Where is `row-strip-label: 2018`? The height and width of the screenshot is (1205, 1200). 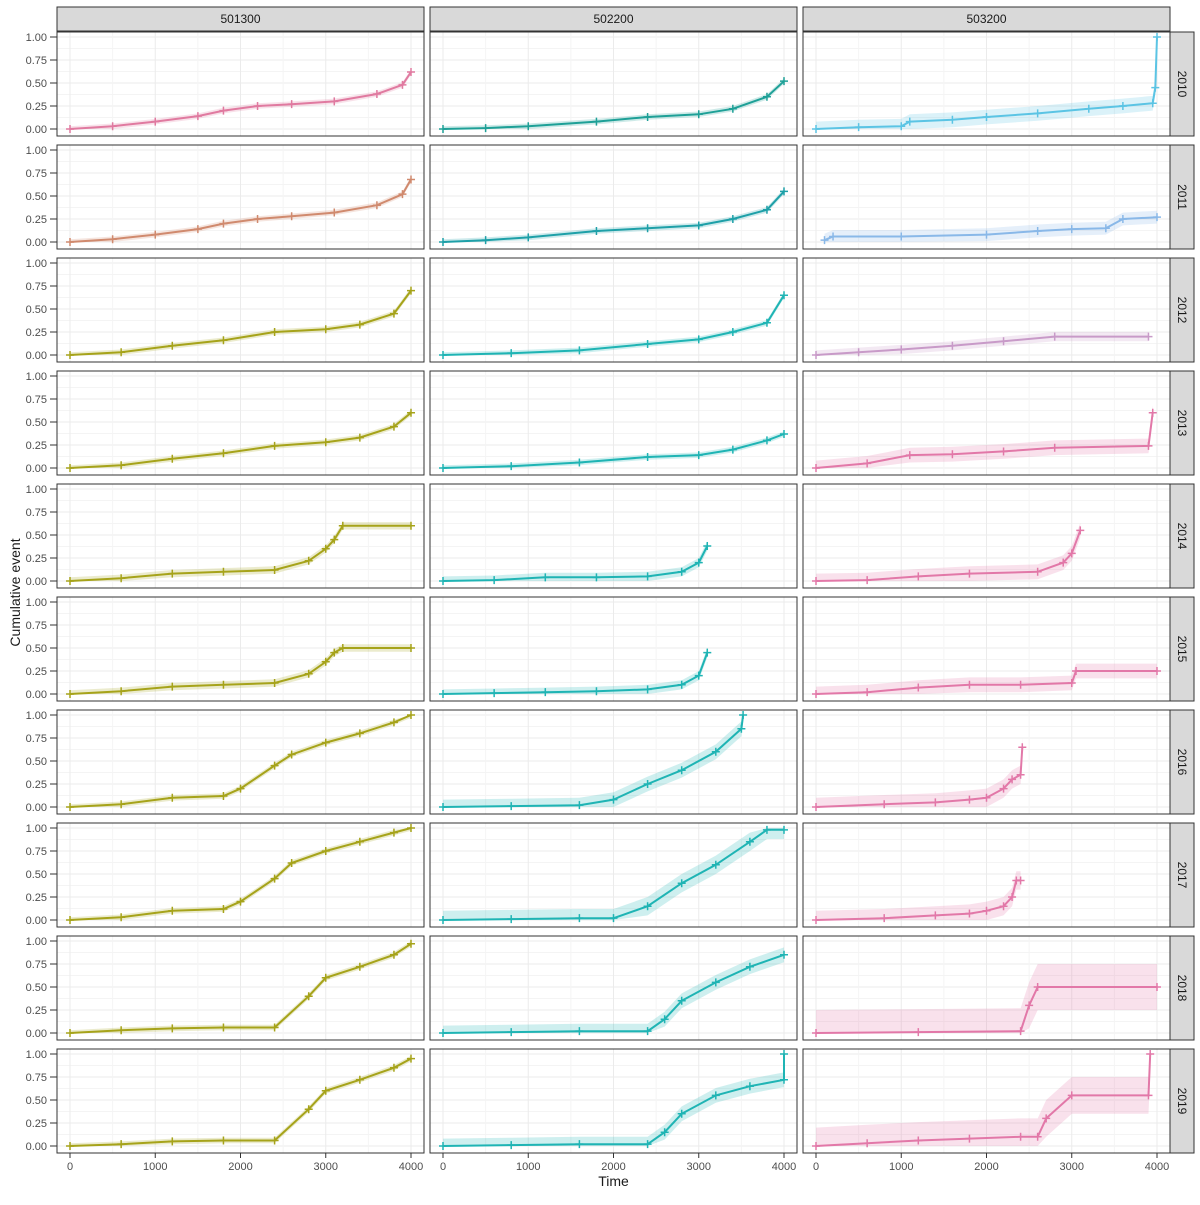
row-strip-label: 2018 is located at coordinates (1182, 988).